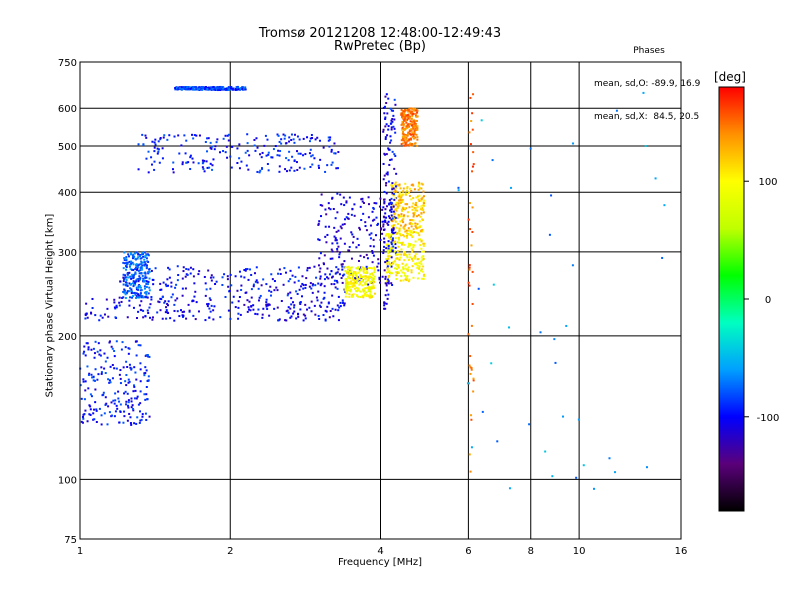 This screenshot has height=600, width=800. Describe the element at coordinates (80, 551) in the screenshot. I see `x-tick-label: 1` at that location.